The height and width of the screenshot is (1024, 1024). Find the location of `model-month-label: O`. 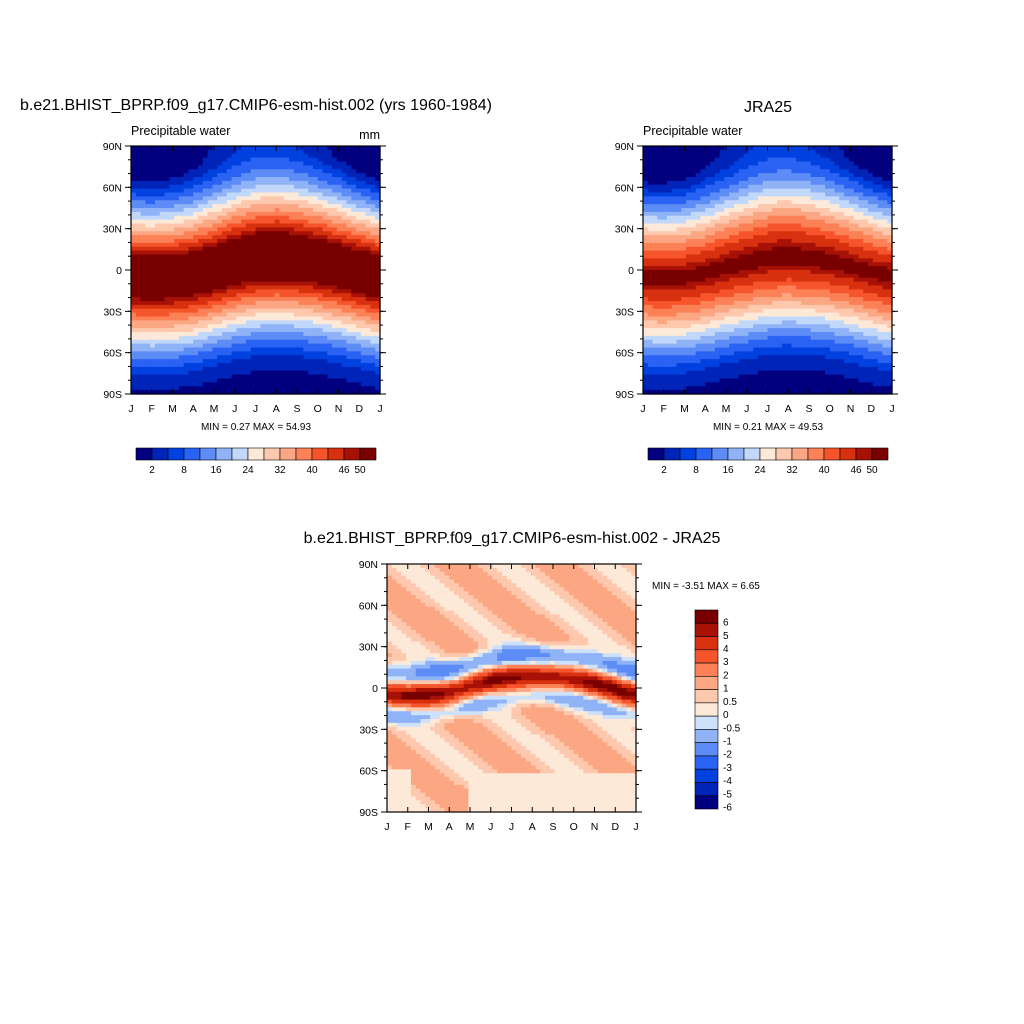

model-month-label: O is located at coordinates (318, 409).